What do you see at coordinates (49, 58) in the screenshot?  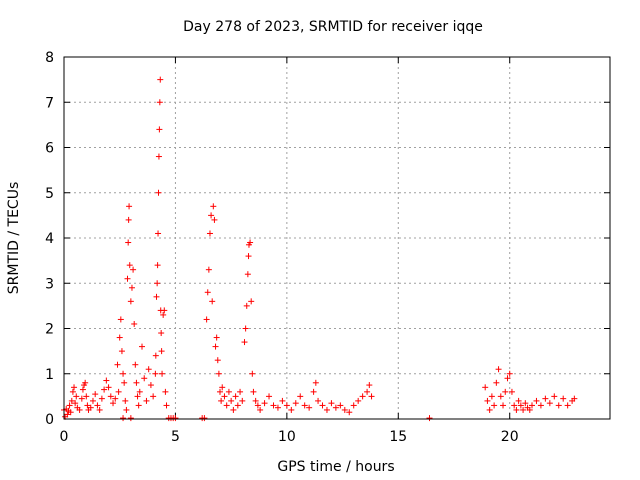 I see `y-tick-label: 8` at bounding box center [49, 58].